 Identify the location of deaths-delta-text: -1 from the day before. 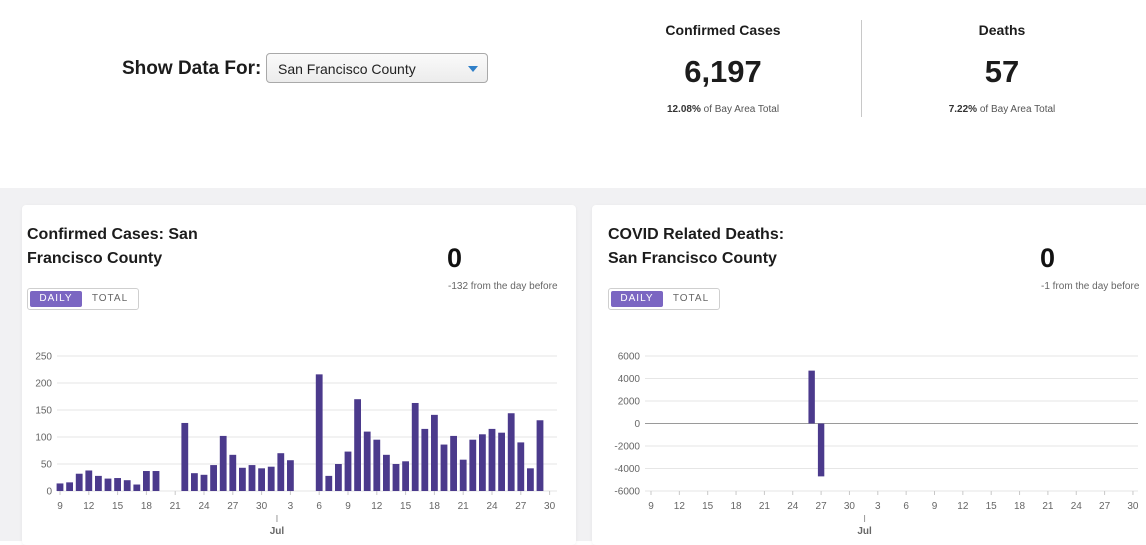
(1090, 286).